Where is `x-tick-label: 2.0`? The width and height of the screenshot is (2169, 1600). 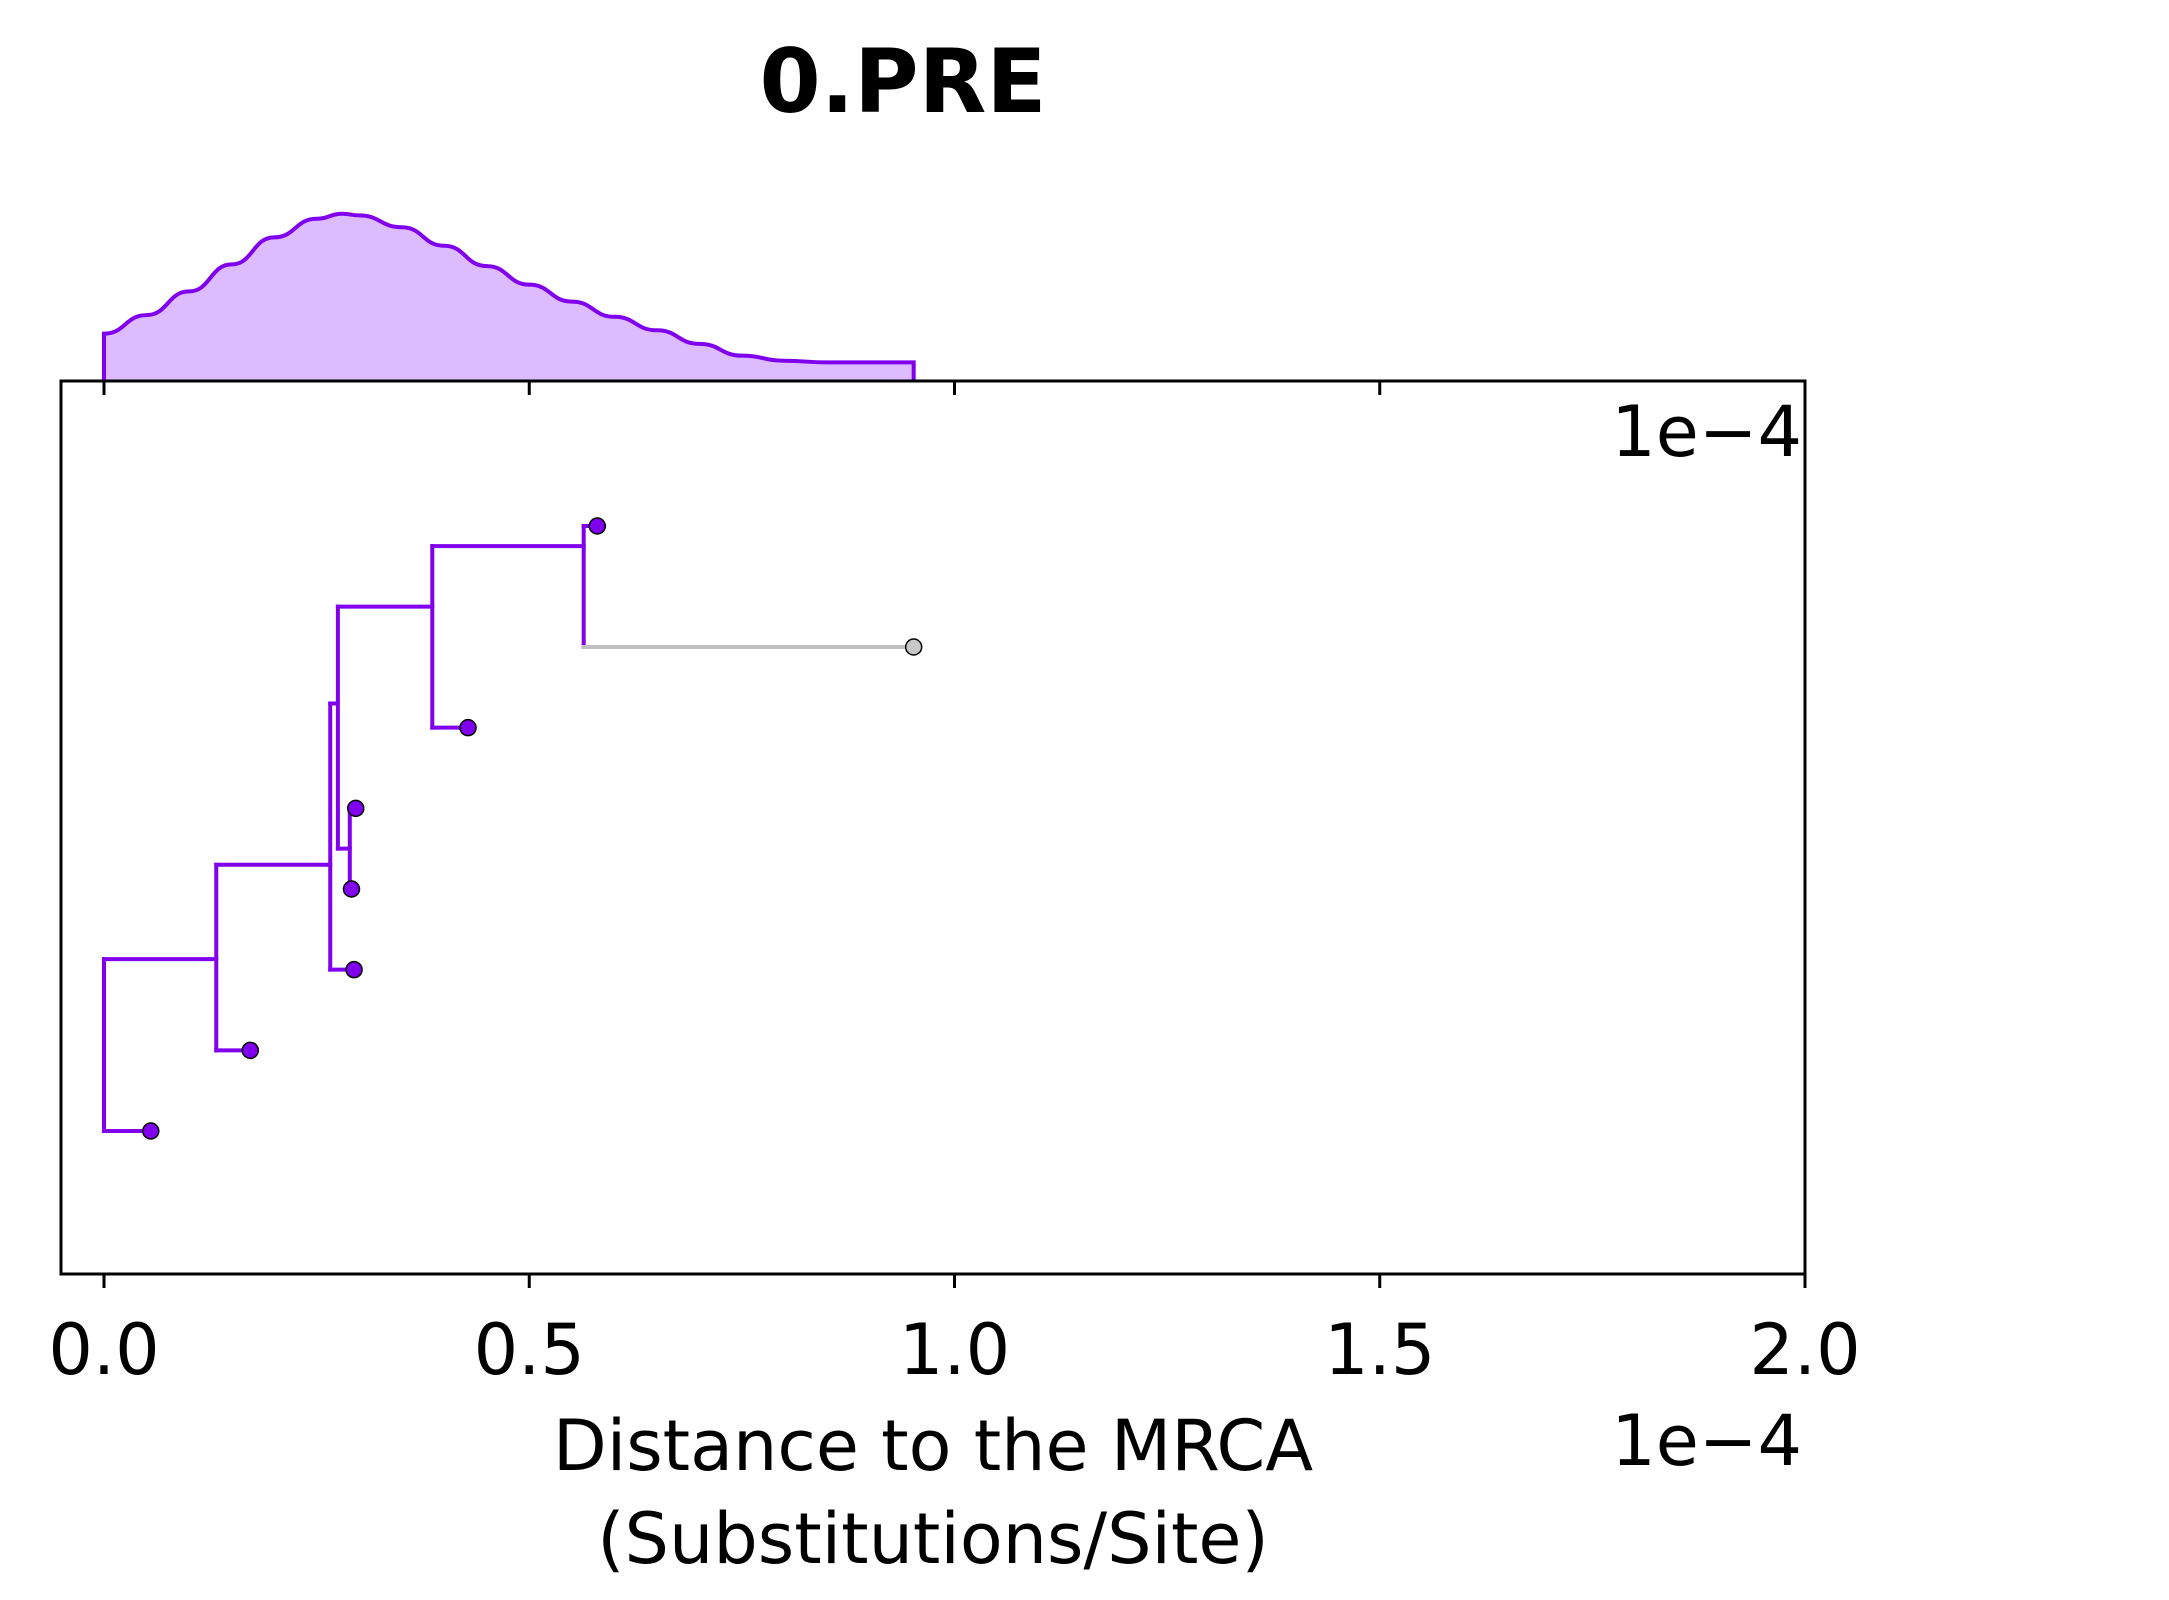
x-tick-label: 2.0 is located at coordinates (1804, 1350).